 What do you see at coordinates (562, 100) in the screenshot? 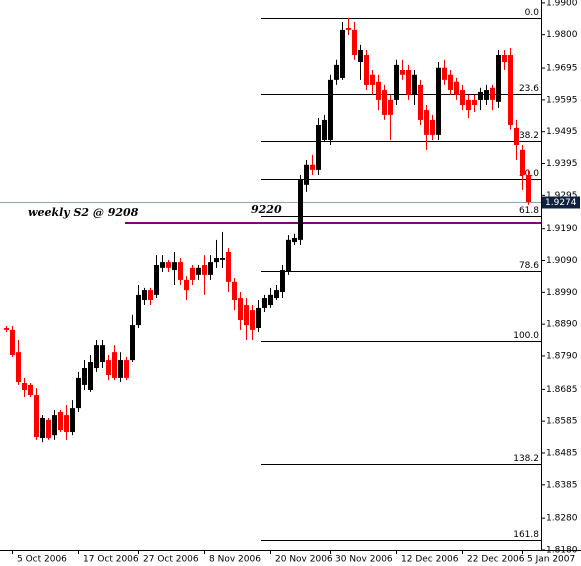
I see `y-tick-label: 1.9595` at bounding box center [562, 100].